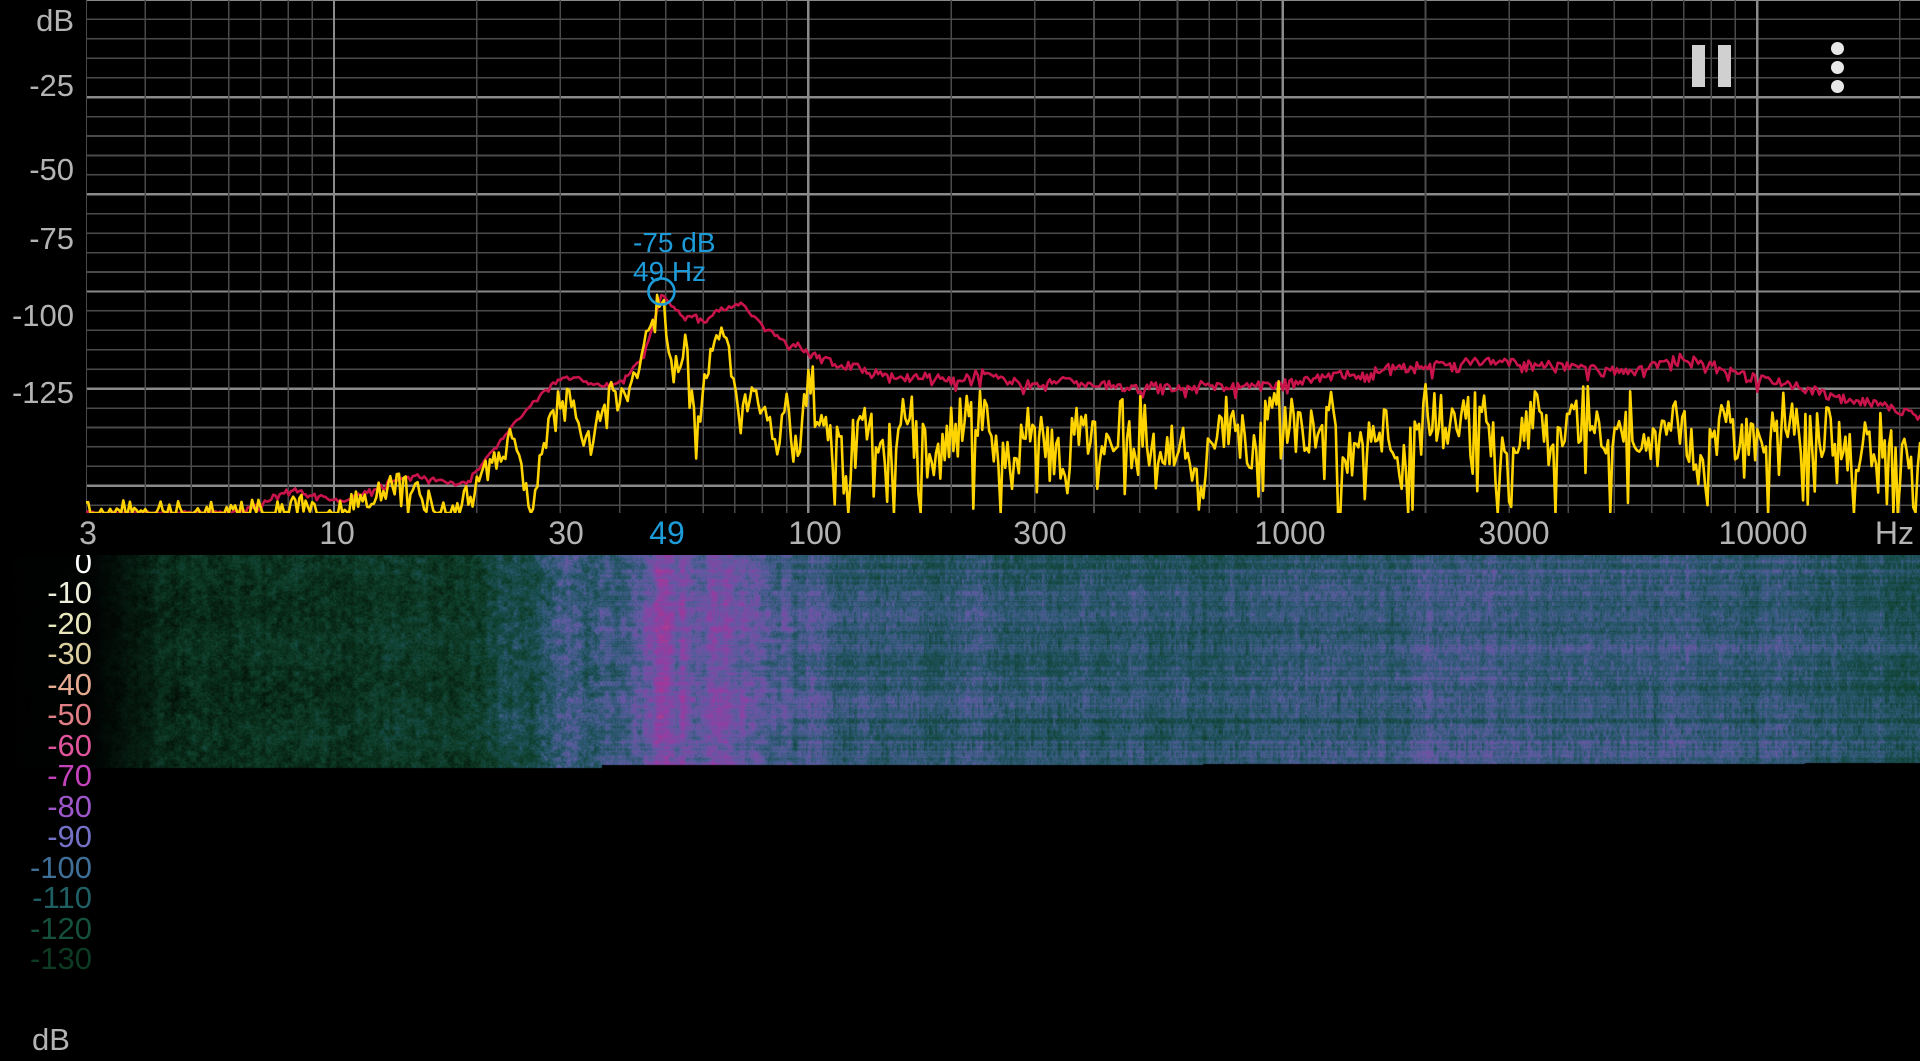  Describe the element at coordinates (51, 1039) in the screenshot. I see `spectrogram-unit-label: dB` at that location.